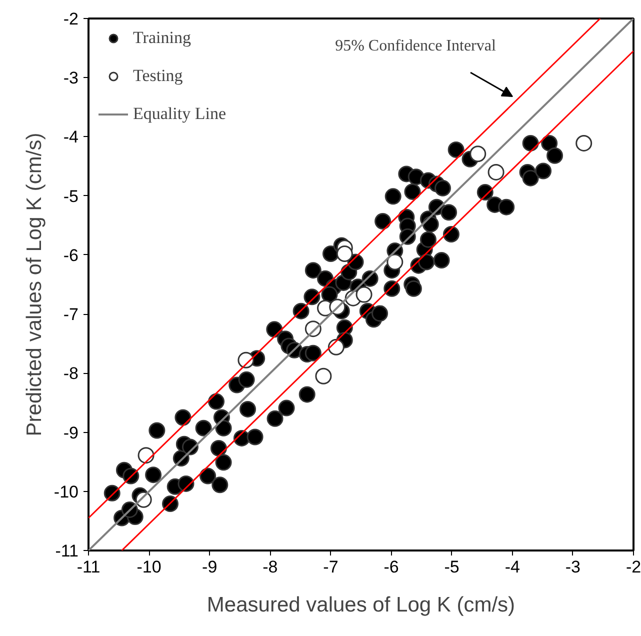  I want to click on legend-label: Testing, so click(158, 76).